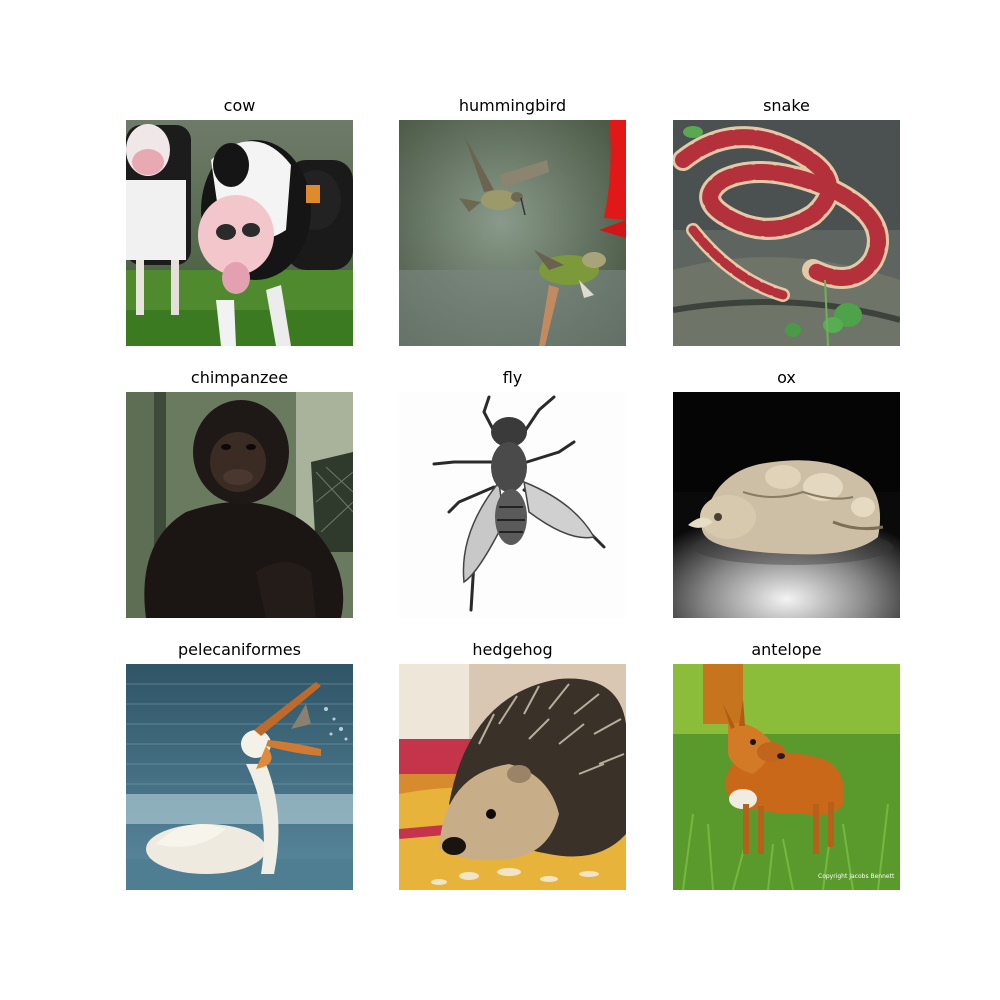 Image resolution: width=1000 pixels, height=1000 pixels. Describe the element at coordinates (239, 505) in the screenshot. I see `chimpanzee-photo` at that location.